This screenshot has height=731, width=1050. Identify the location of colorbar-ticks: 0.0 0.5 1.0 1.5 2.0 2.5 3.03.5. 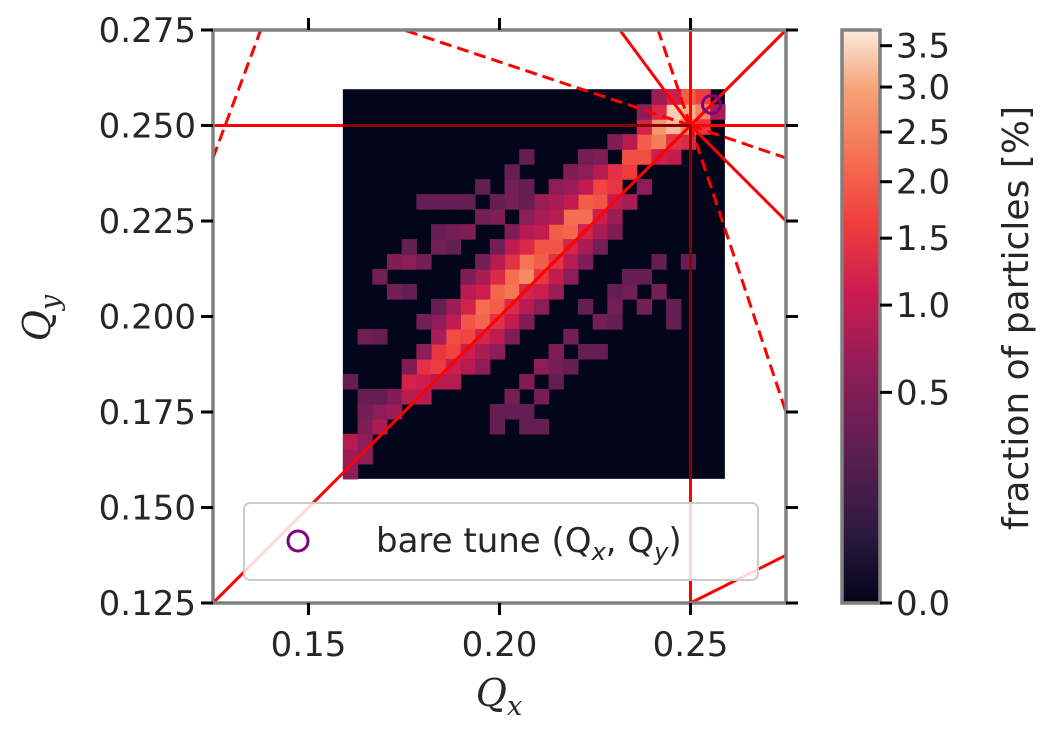
(915, 325).